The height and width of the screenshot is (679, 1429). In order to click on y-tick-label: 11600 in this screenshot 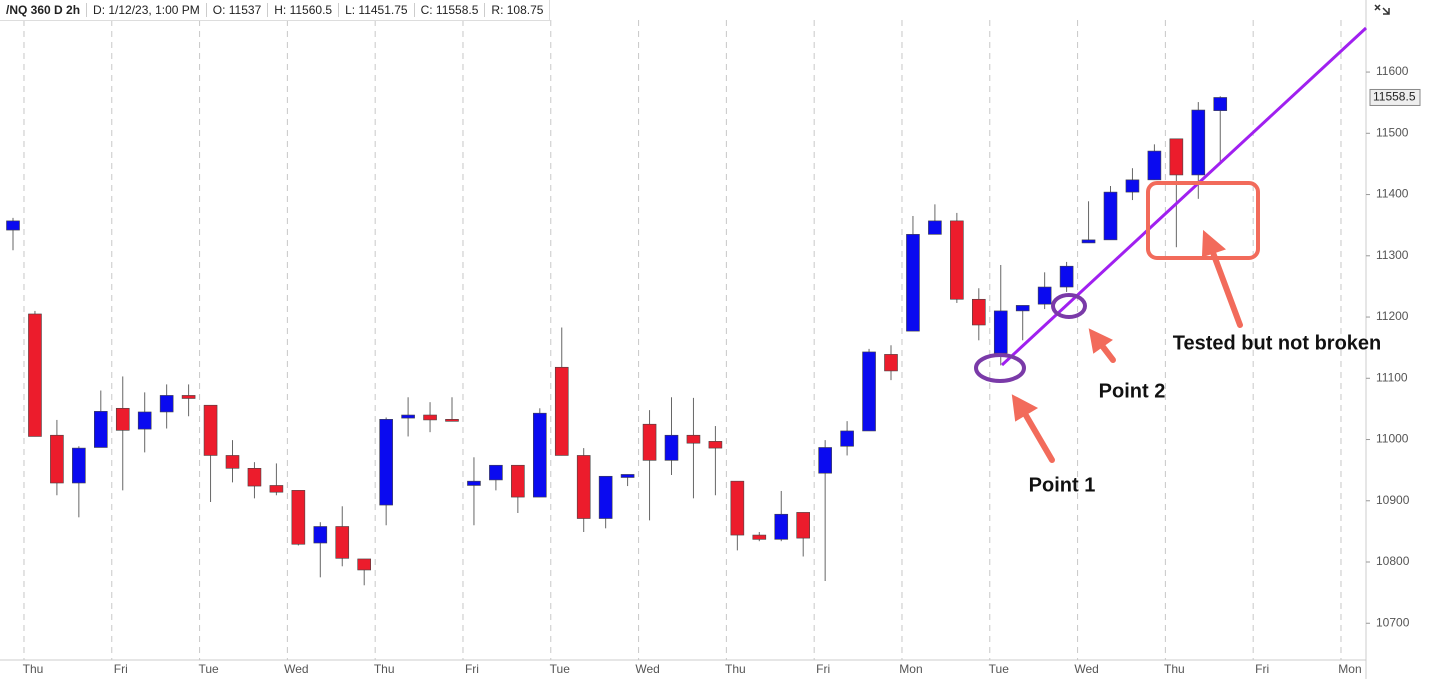, I will do `click(1392, 71)`.